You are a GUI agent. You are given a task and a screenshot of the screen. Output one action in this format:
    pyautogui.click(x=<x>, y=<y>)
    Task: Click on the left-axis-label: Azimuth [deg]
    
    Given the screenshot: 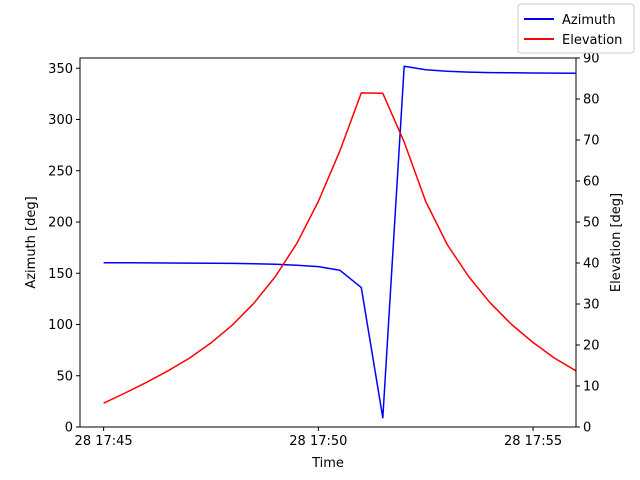 What is the action you would take?
    pyautogui.click(x=31, y=242)
    